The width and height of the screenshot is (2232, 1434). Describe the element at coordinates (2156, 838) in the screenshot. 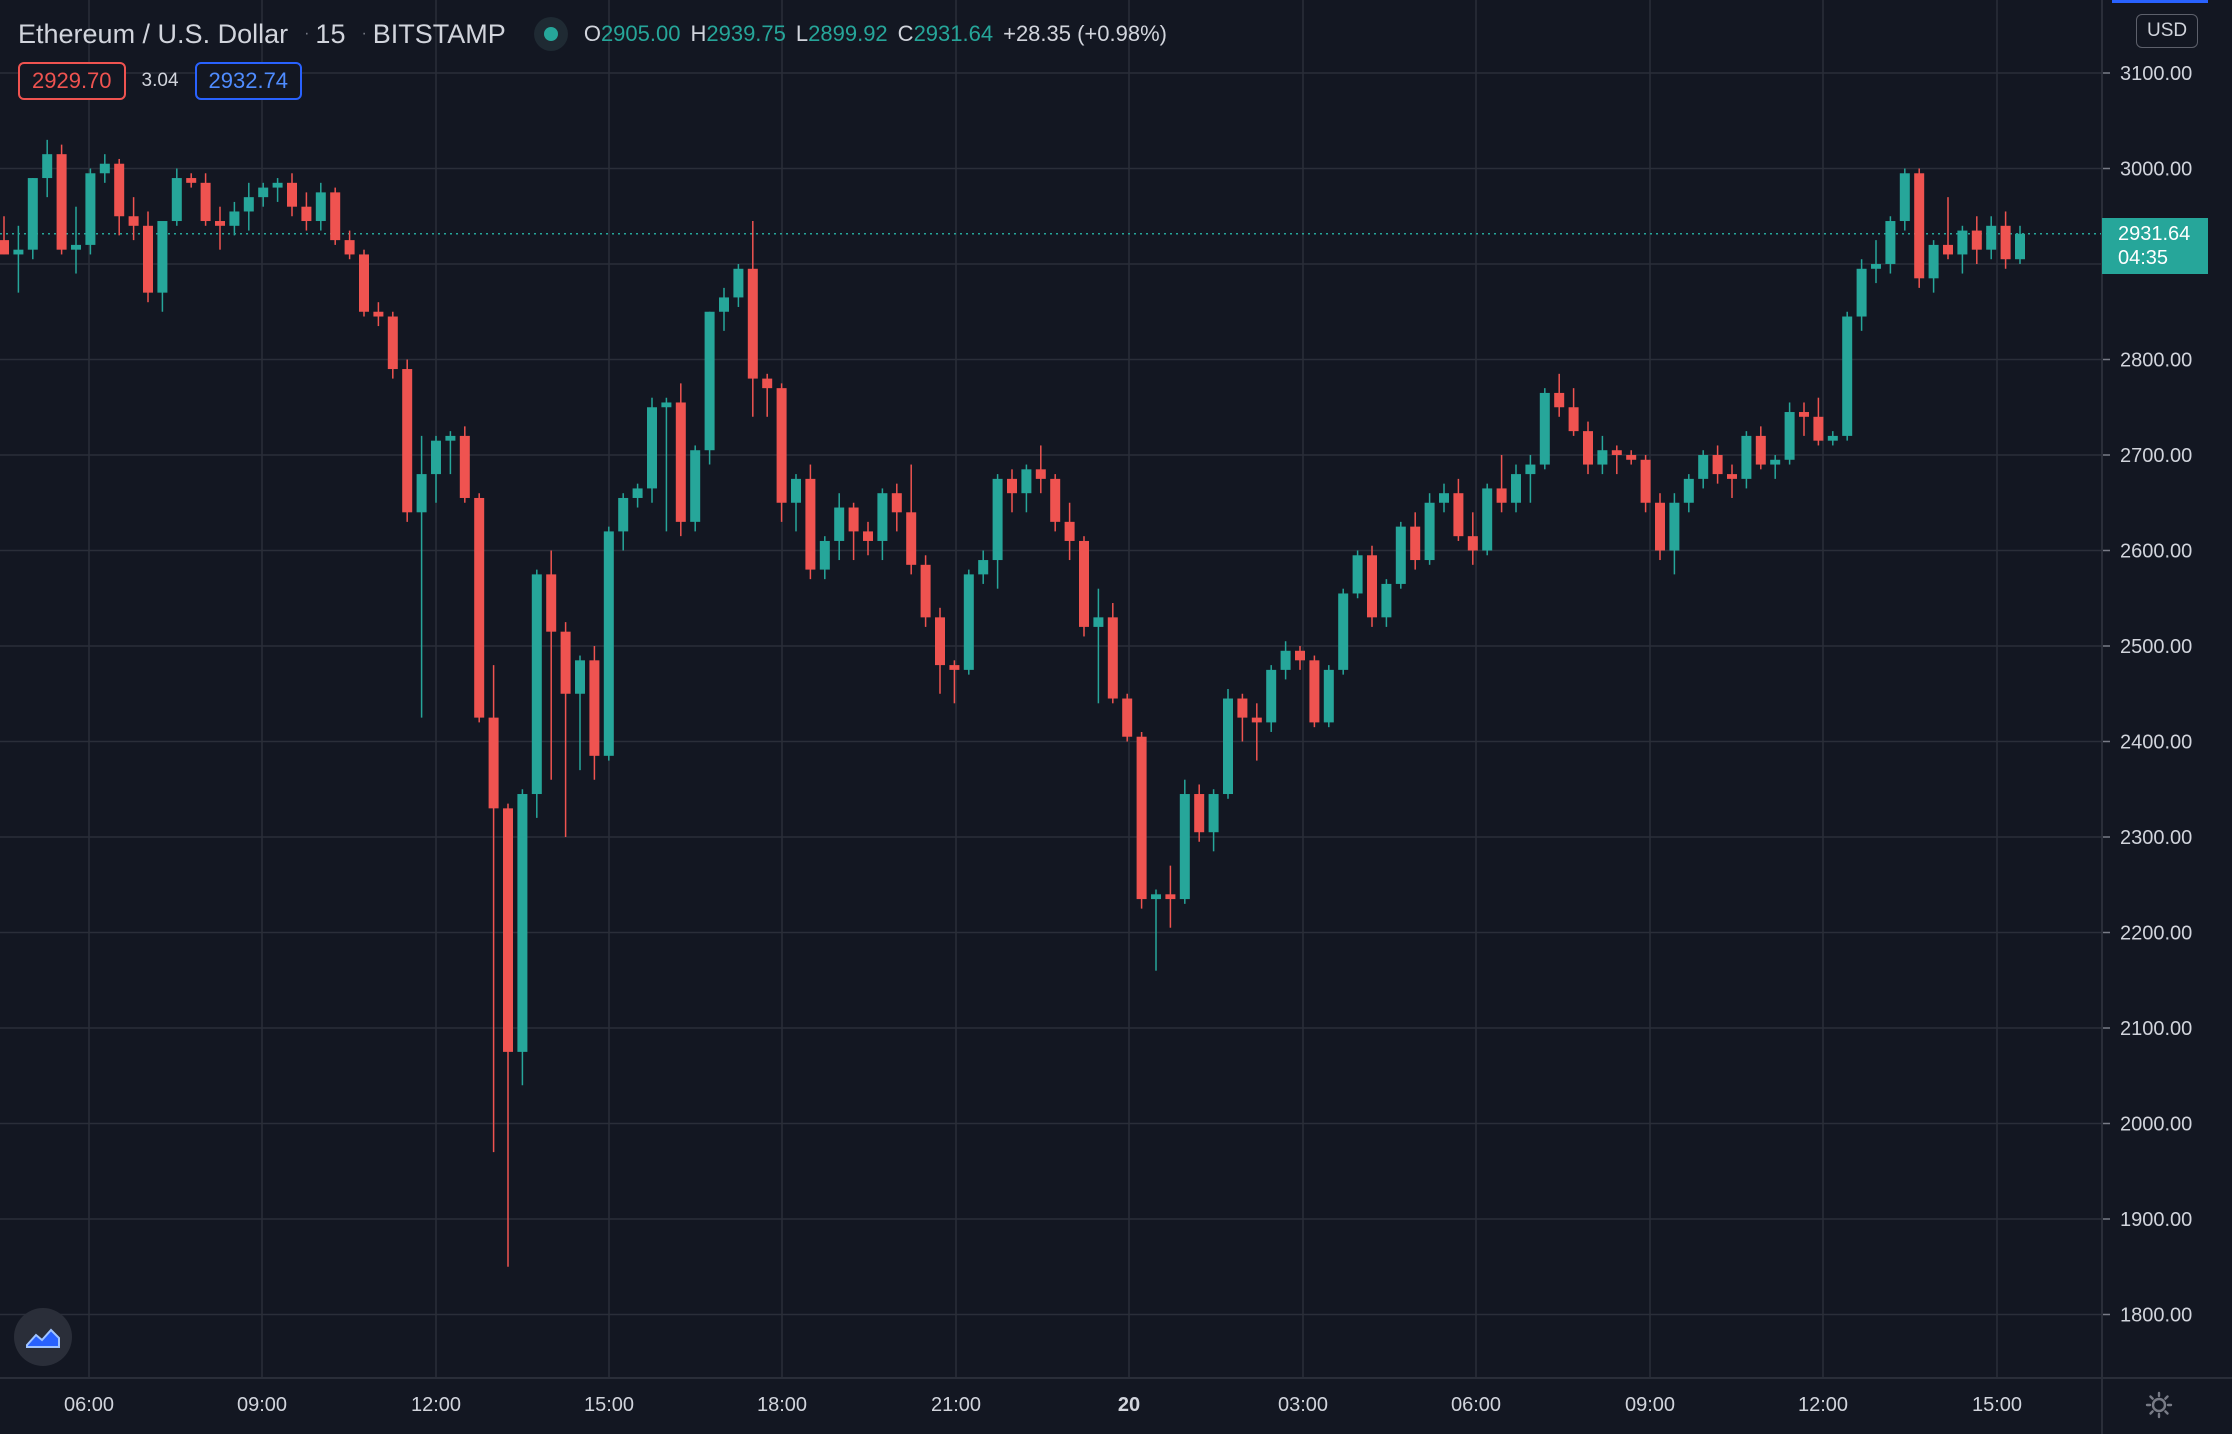

I see `price-tick-label: 2300.00` at that location.